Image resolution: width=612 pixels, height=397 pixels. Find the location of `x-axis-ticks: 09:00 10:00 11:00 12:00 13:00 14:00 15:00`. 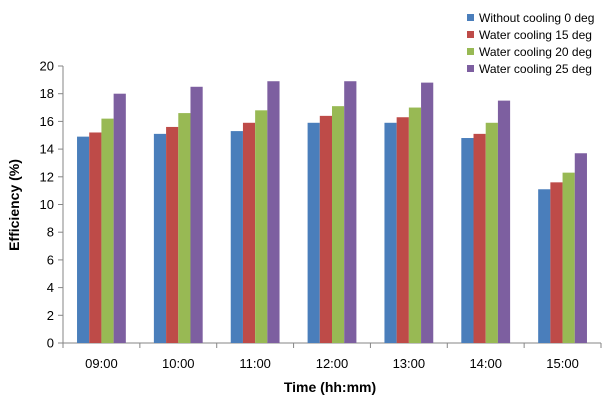

x-axis-ticks: 09:00 10:00 11:00 12:00 13:00 14:00 15:00 is located at coordinates (332, 357).